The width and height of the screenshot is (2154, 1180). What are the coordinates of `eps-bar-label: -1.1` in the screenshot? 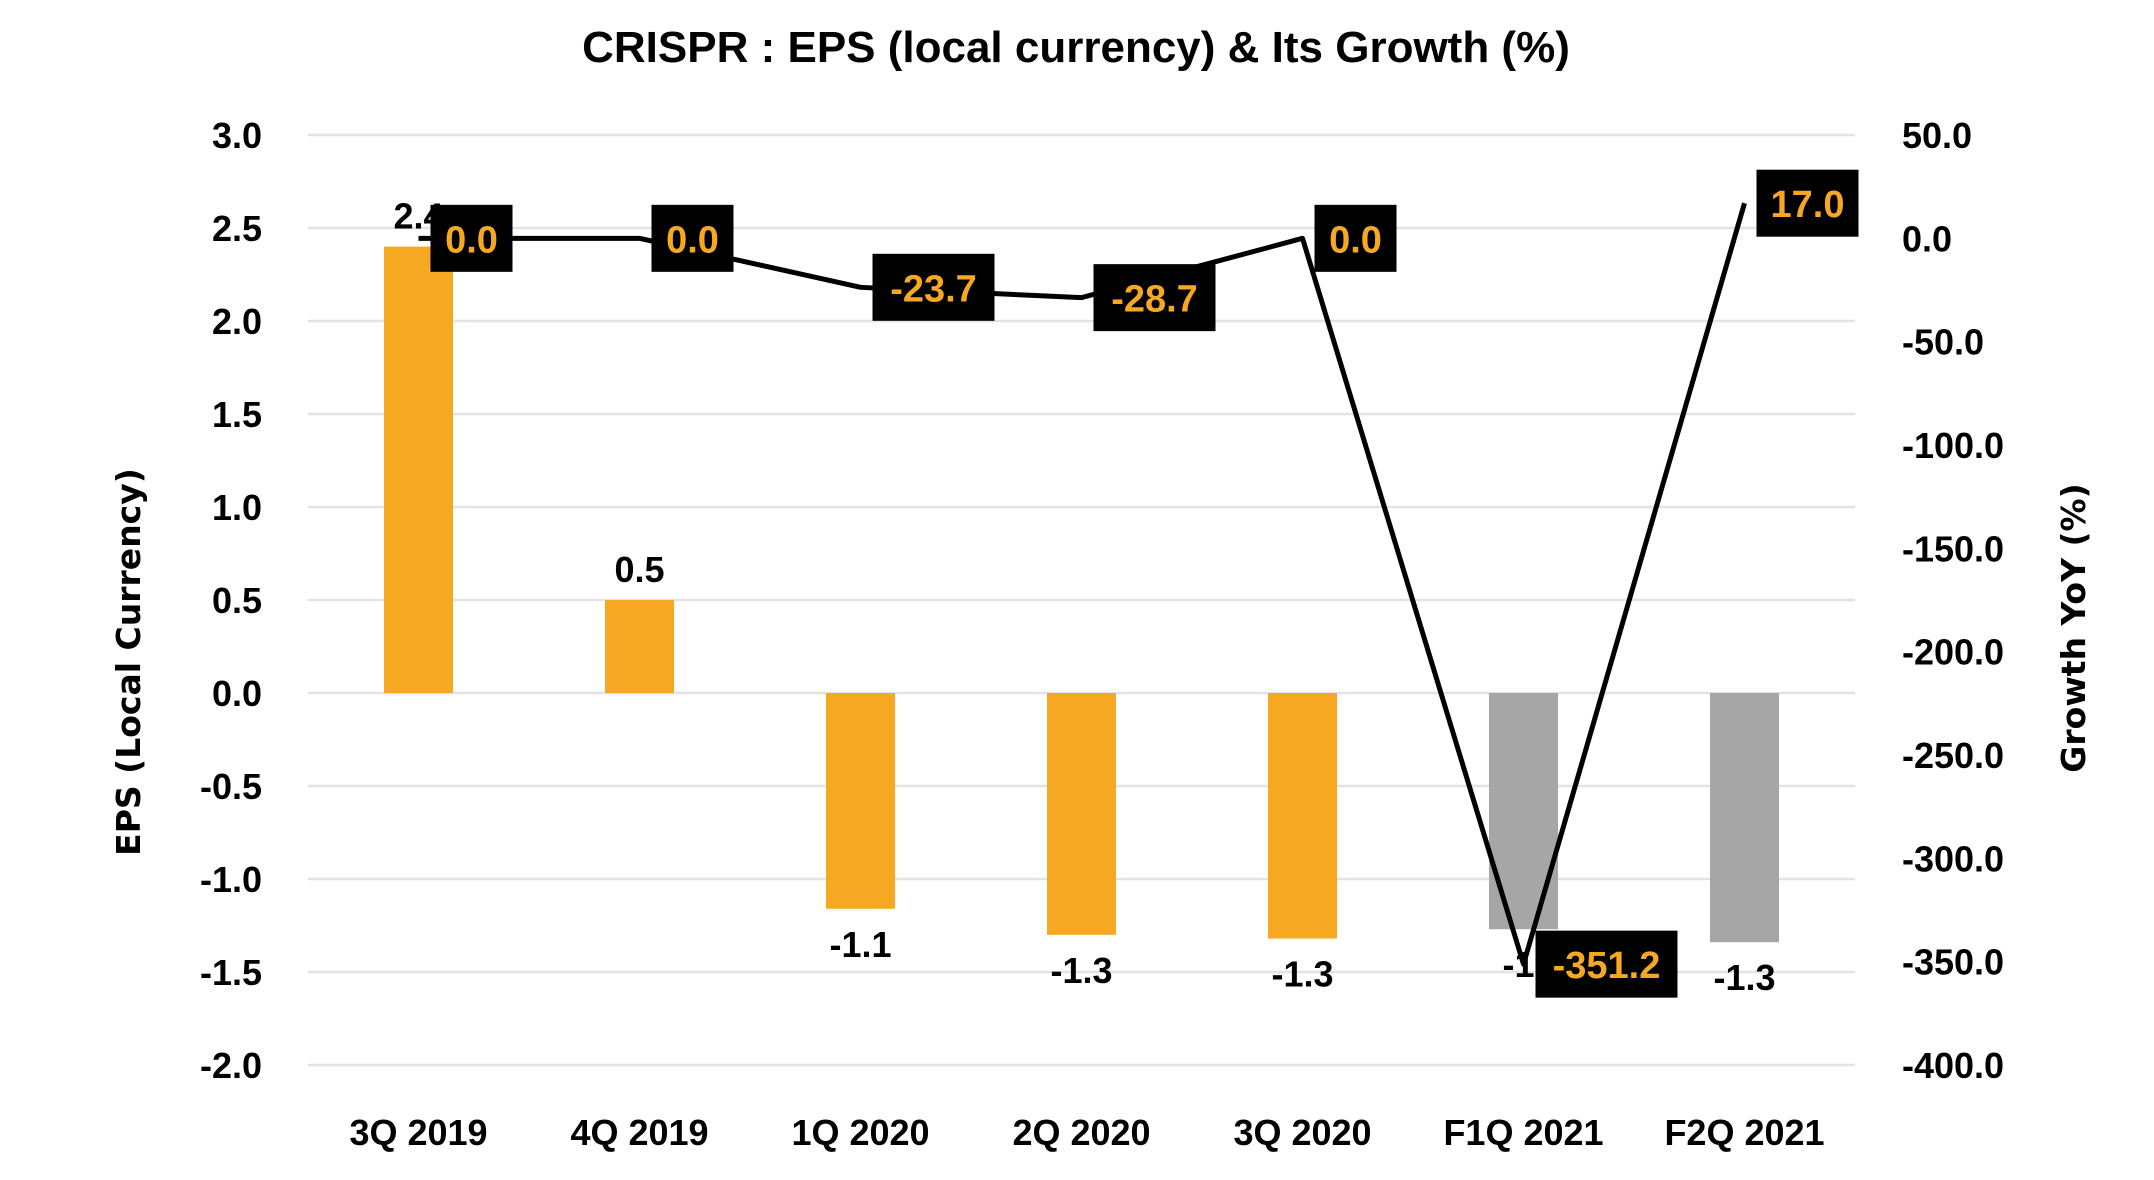 It's located at (860, 944).